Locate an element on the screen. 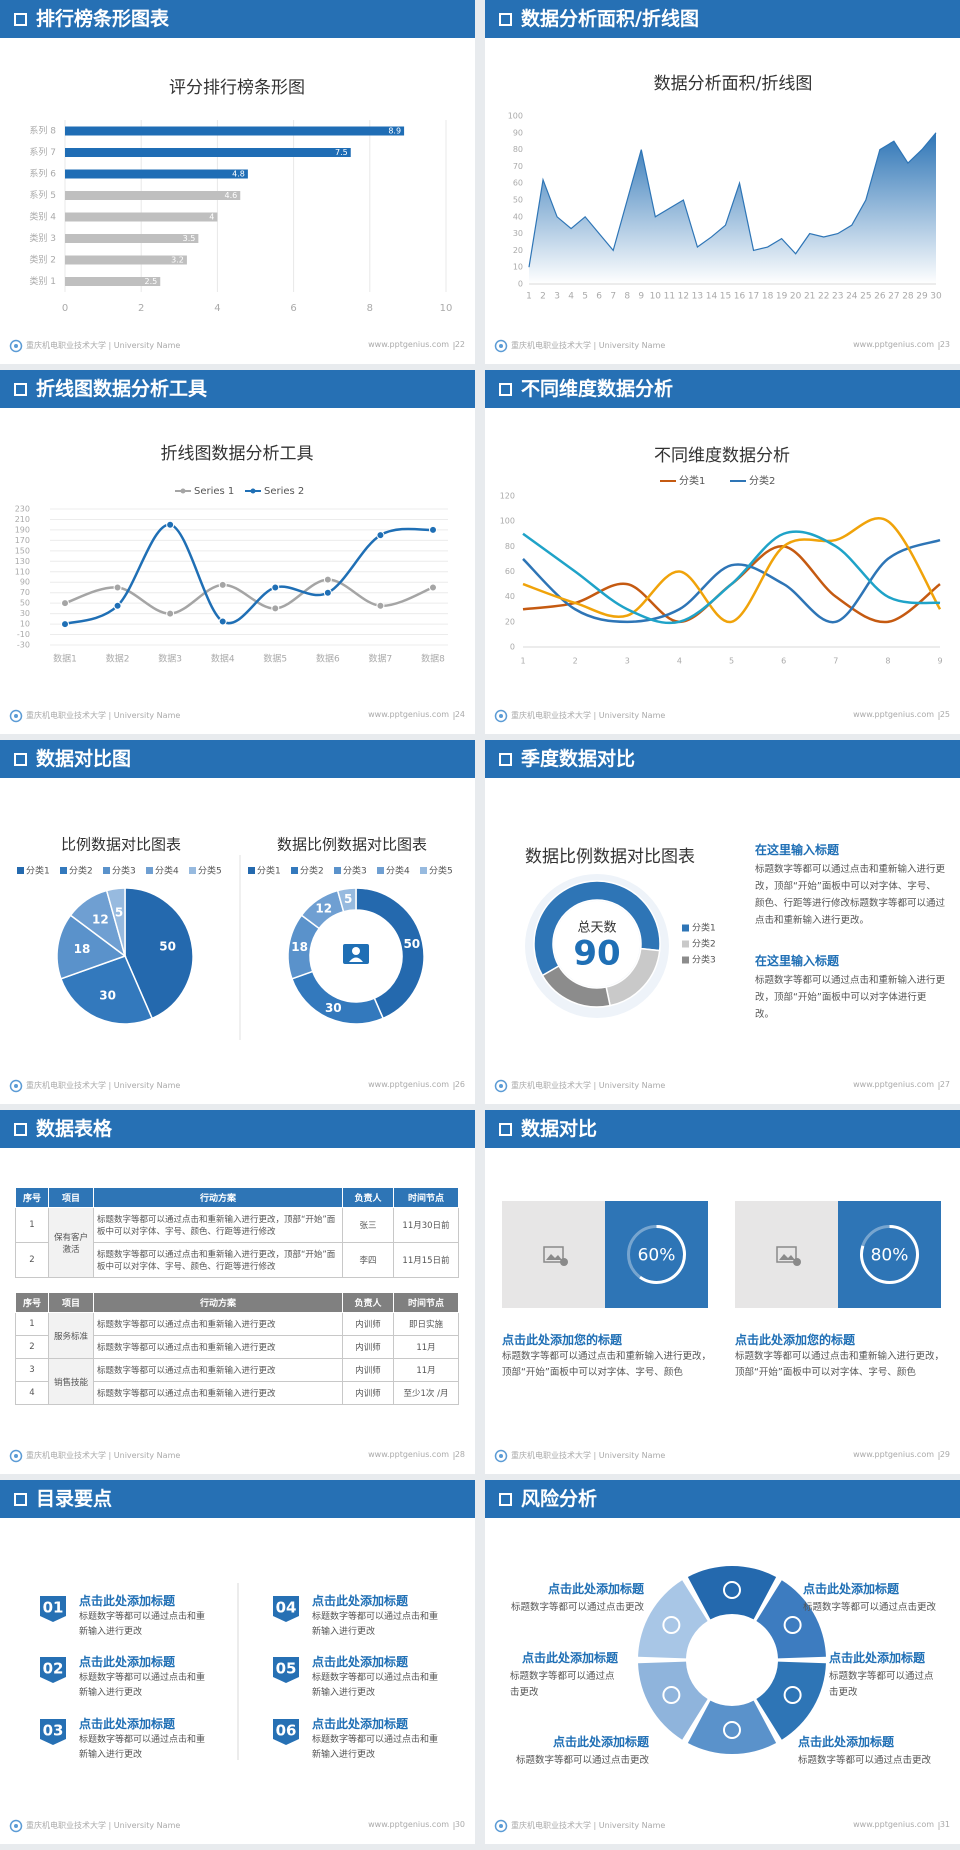  x-tick-label: 7 is located at coordinates (613, 297).